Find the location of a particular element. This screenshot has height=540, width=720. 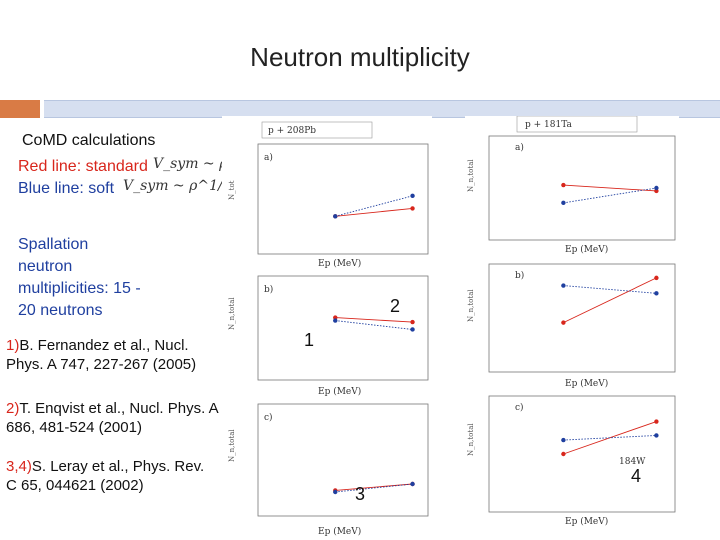

marker-3: 3 is located at coordinates (360, 494).